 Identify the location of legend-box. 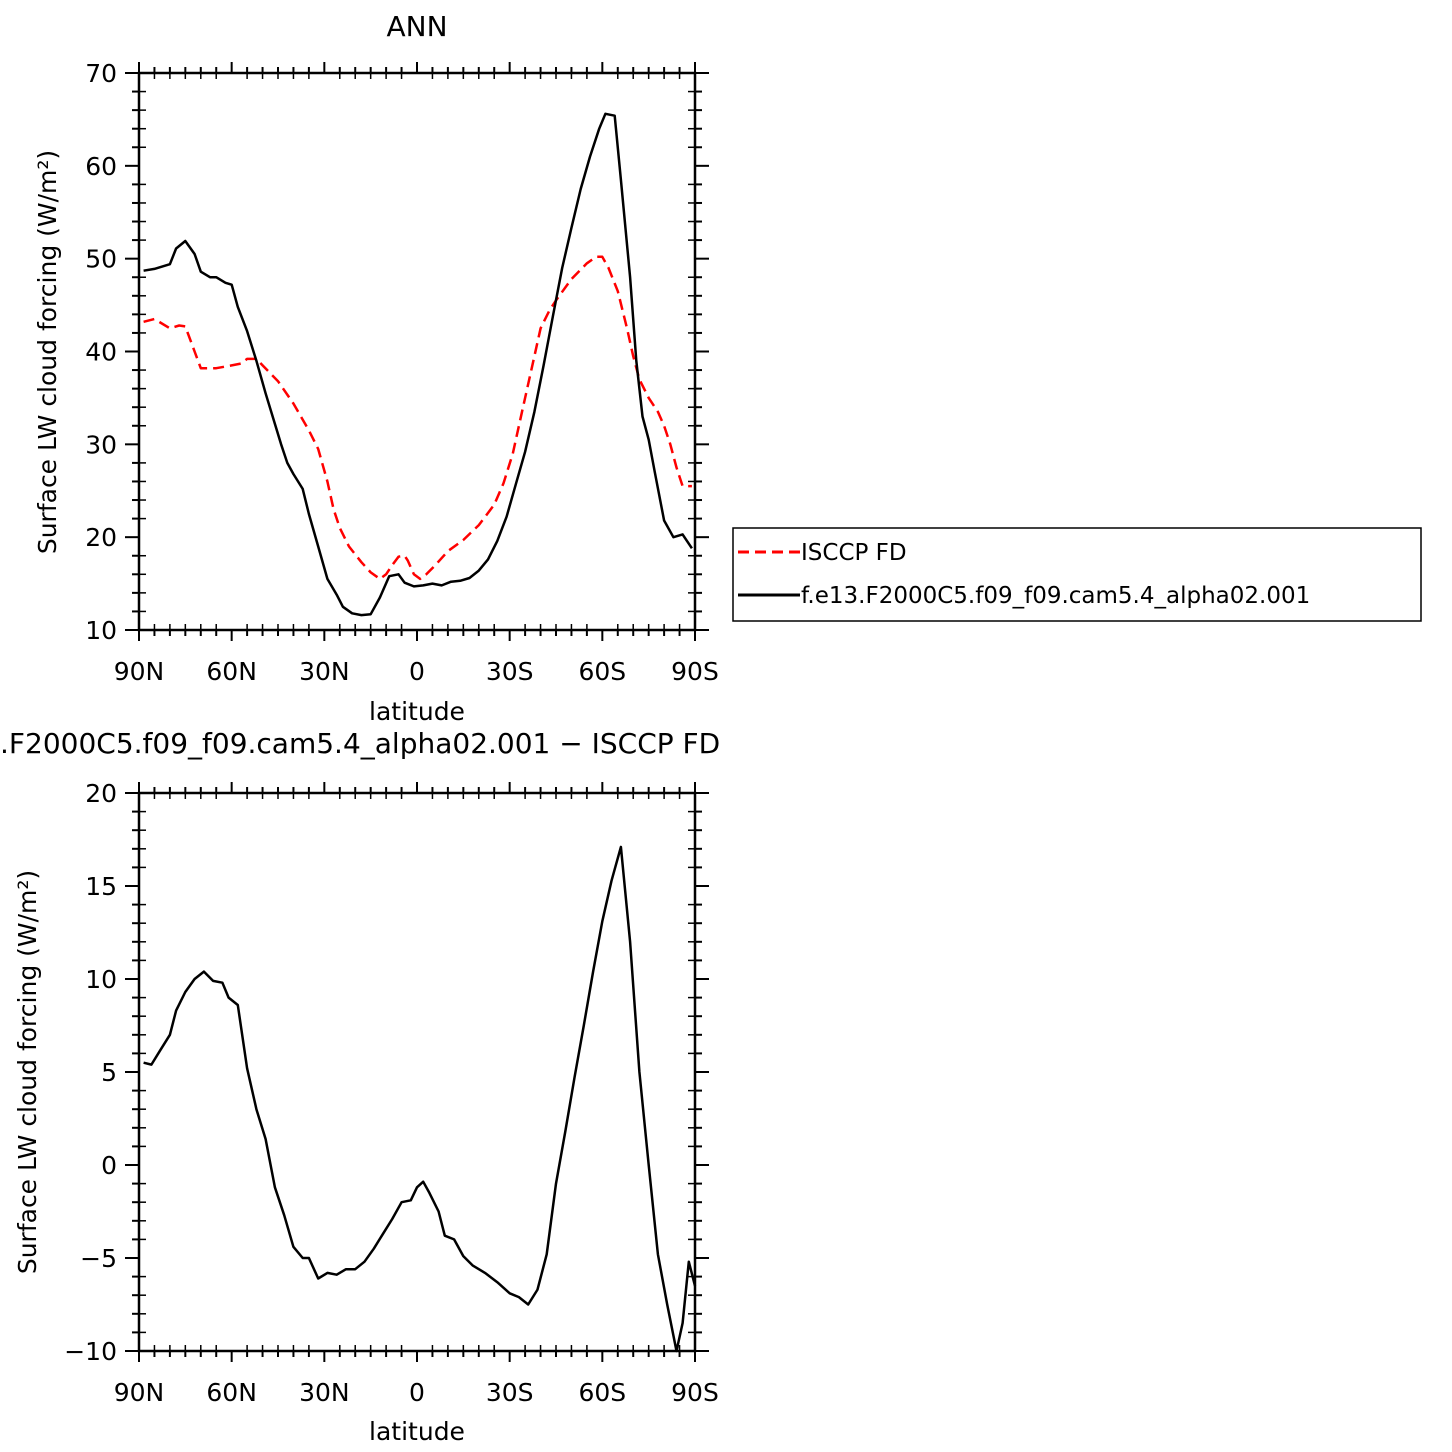
(1077, 574).